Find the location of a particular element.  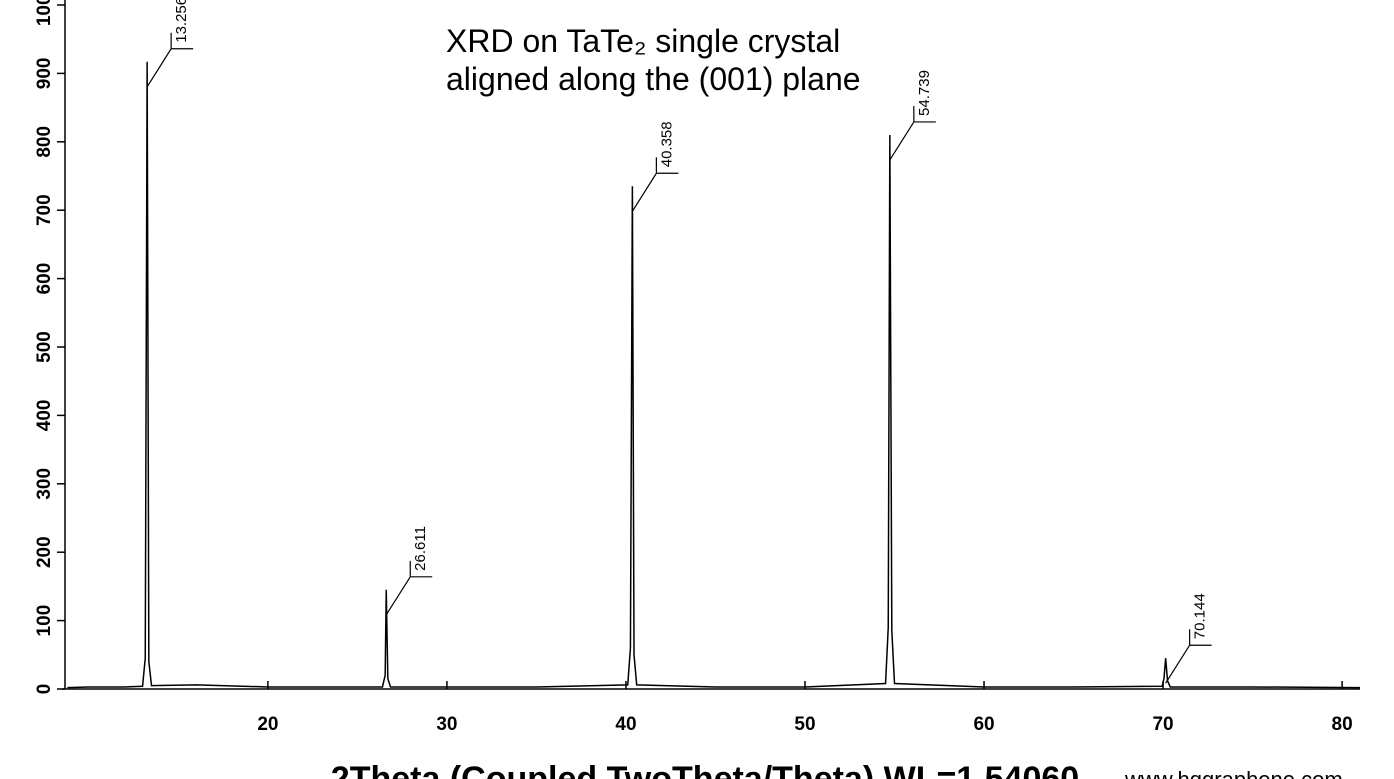

x-tick-label: 70 is located at coordinates (1162, 724).